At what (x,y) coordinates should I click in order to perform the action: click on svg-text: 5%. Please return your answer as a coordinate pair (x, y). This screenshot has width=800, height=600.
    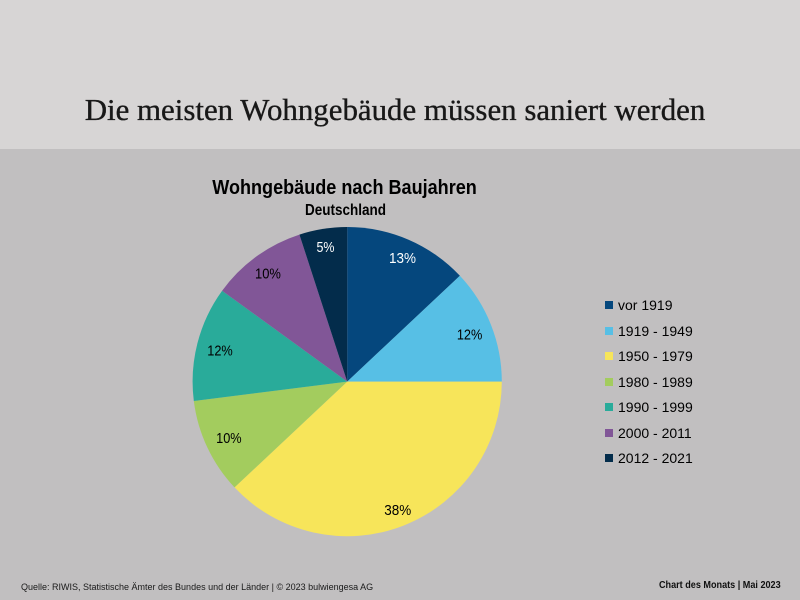
    Looking at the image, I should click on (326, 247).